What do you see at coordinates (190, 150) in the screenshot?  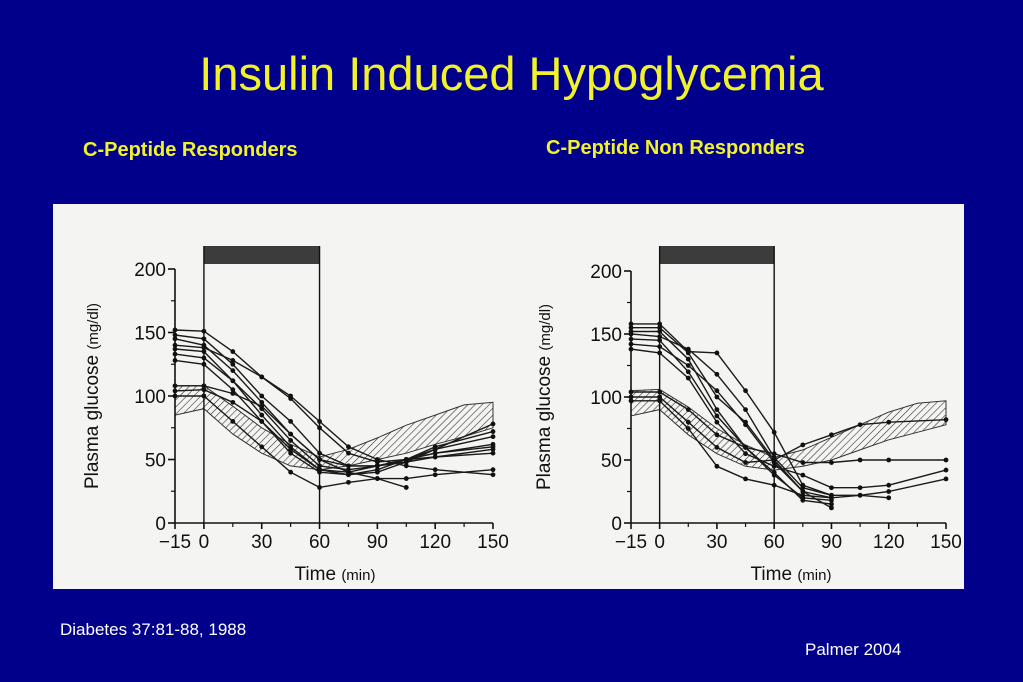 I see `responders-heading: C-Peptide Responders` at bounding box center [190, 150].